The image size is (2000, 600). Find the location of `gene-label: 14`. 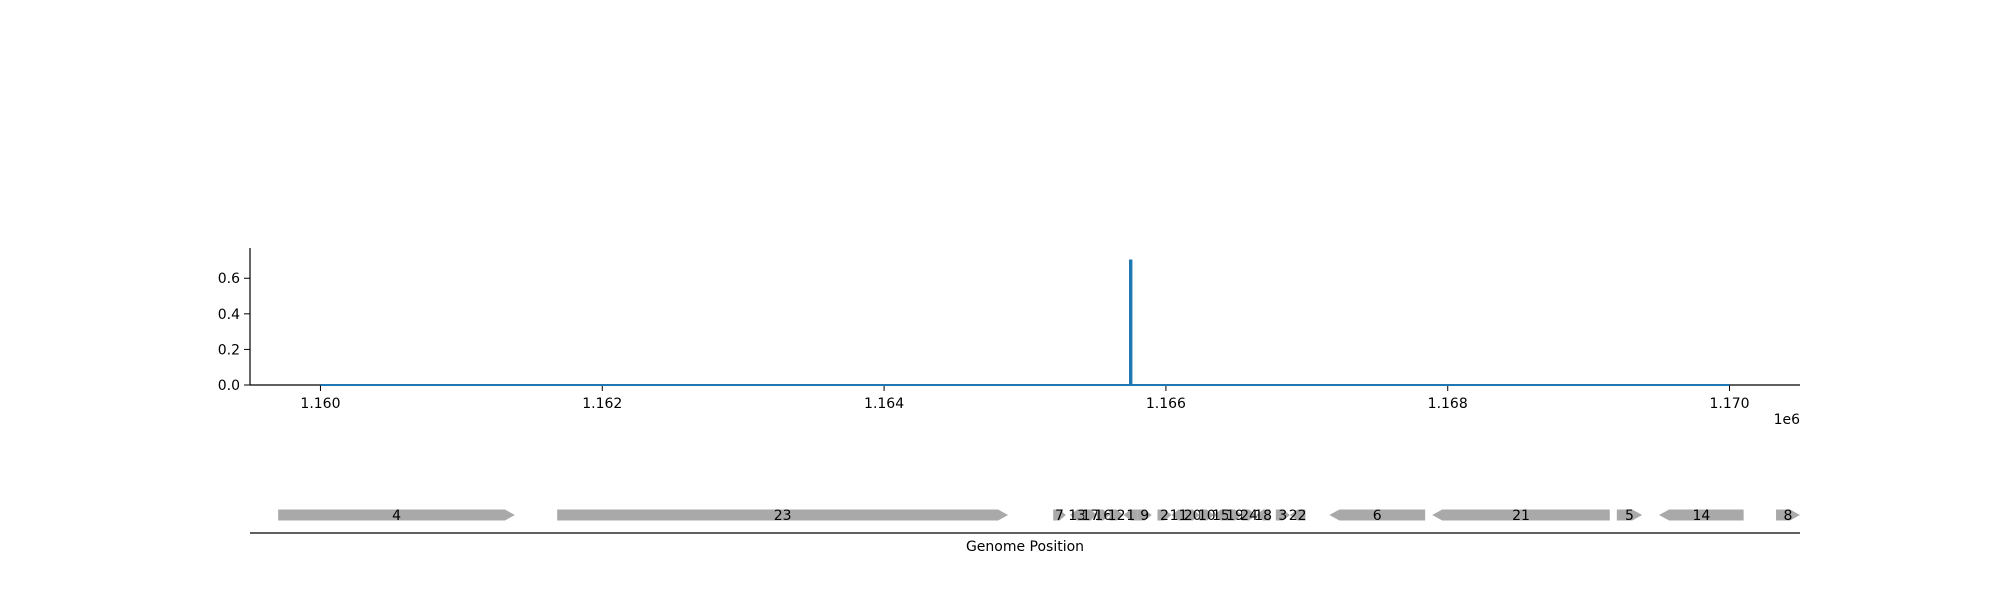

gene-label: 14 is located at coordinates (1701, 516).